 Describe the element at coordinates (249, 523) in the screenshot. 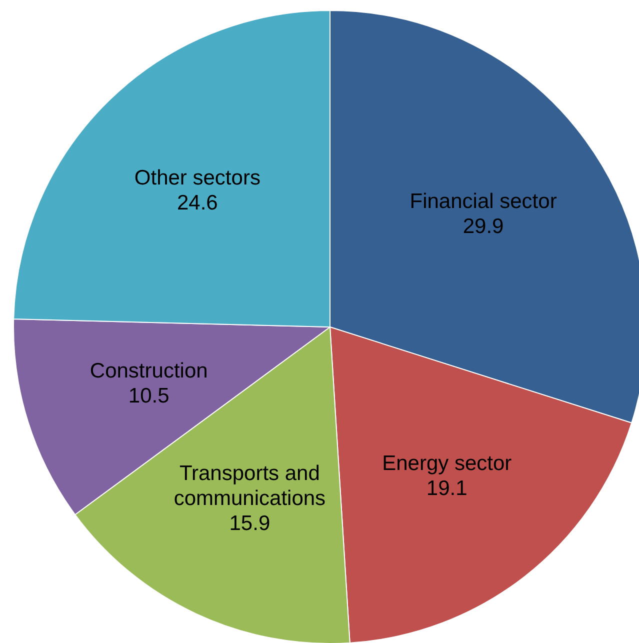

I see `data-label: 15.9` at that location.